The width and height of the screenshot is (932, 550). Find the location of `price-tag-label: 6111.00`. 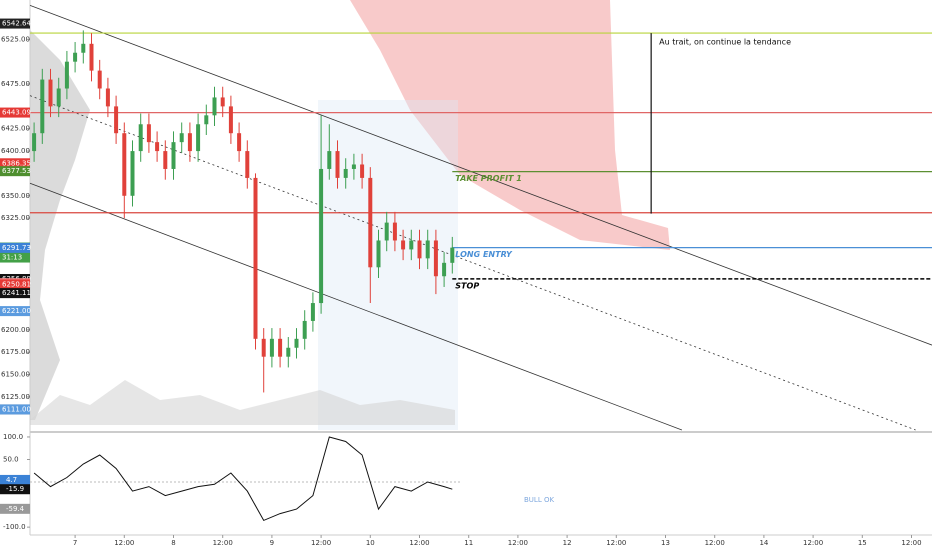

price-tag-label: 6111.00 is located at coordinates (16, 409).